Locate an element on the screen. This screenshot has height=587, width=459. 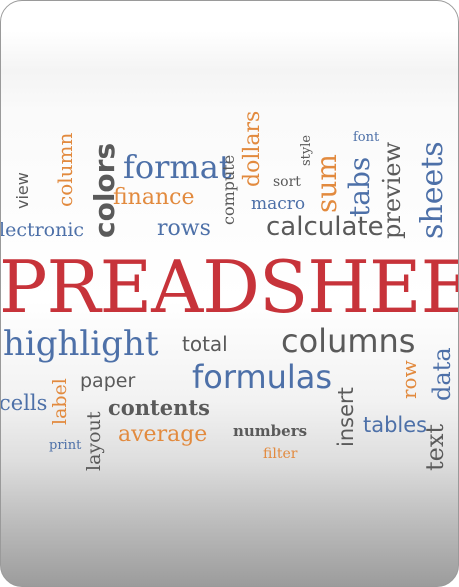
word-text: text is located at coordinates (435, 447).